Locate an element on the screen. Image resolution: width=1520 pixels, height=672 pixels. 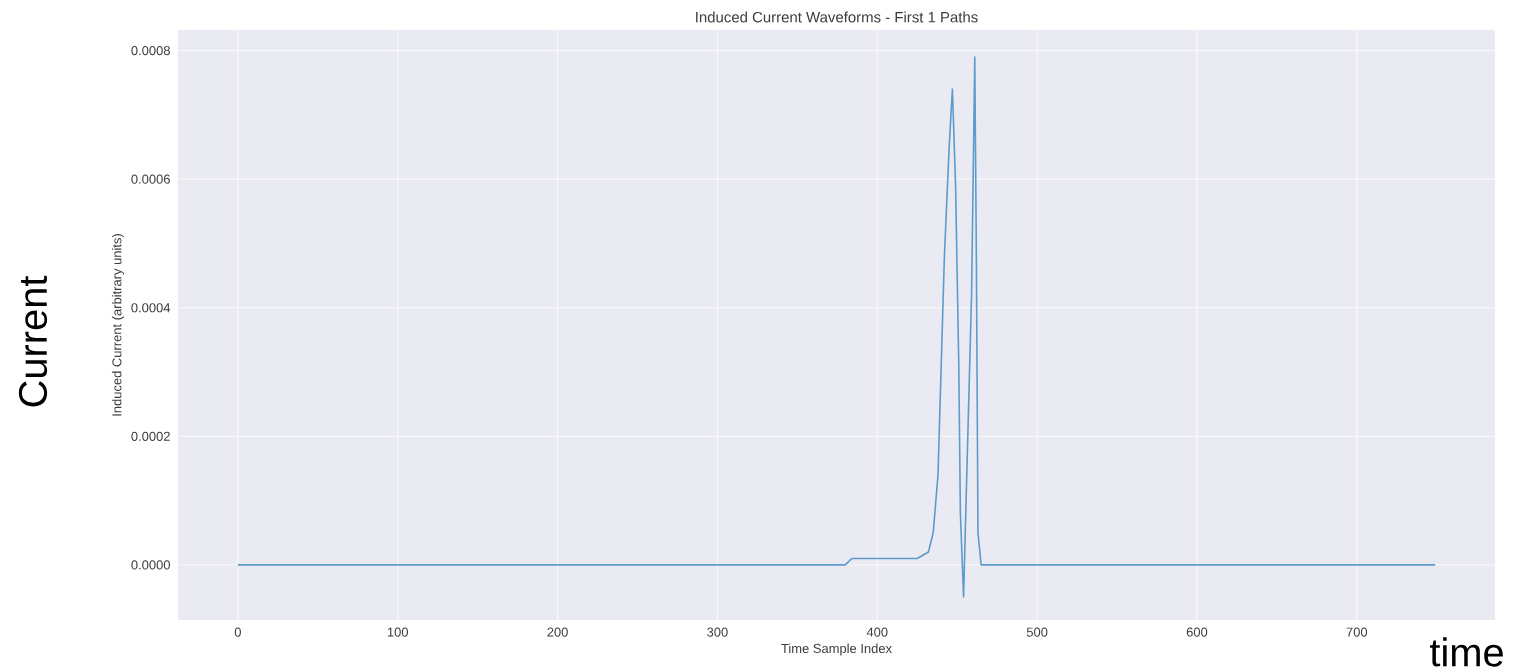
x-tick-label: 200 is located at coordinates (557, 632).